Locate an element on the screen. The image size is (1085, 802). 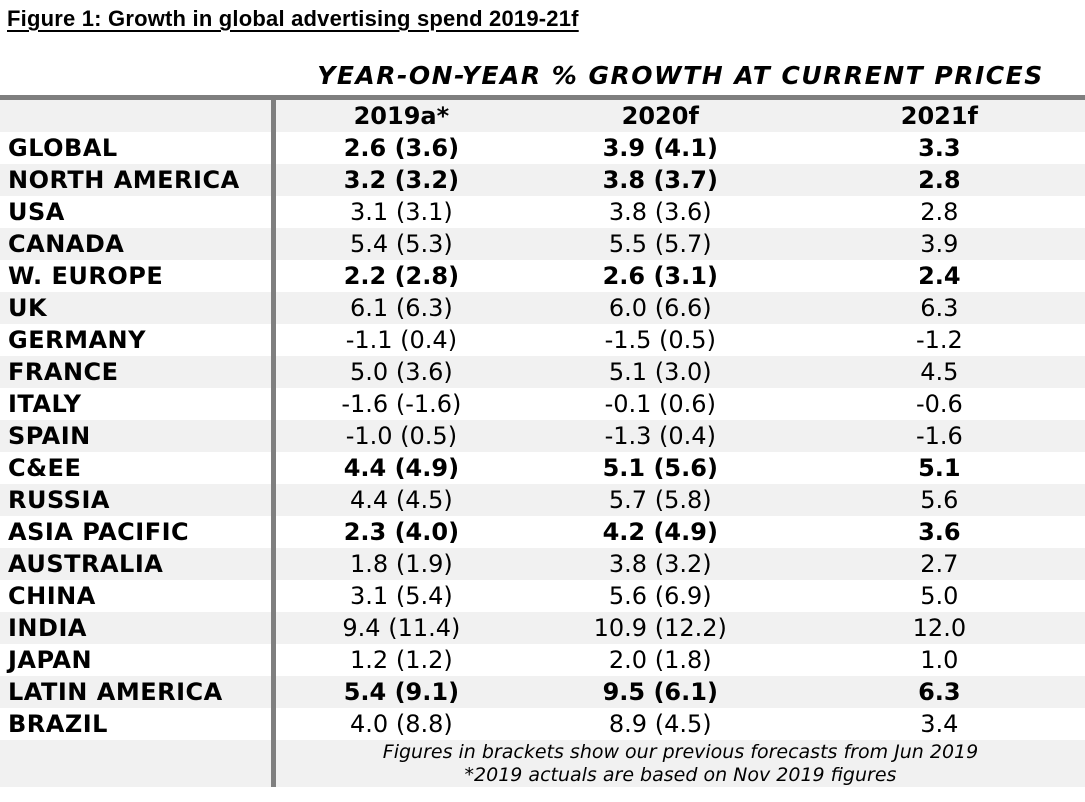
cell-2019a: 4.0 (8.8) is located at coordinates (401, 724).